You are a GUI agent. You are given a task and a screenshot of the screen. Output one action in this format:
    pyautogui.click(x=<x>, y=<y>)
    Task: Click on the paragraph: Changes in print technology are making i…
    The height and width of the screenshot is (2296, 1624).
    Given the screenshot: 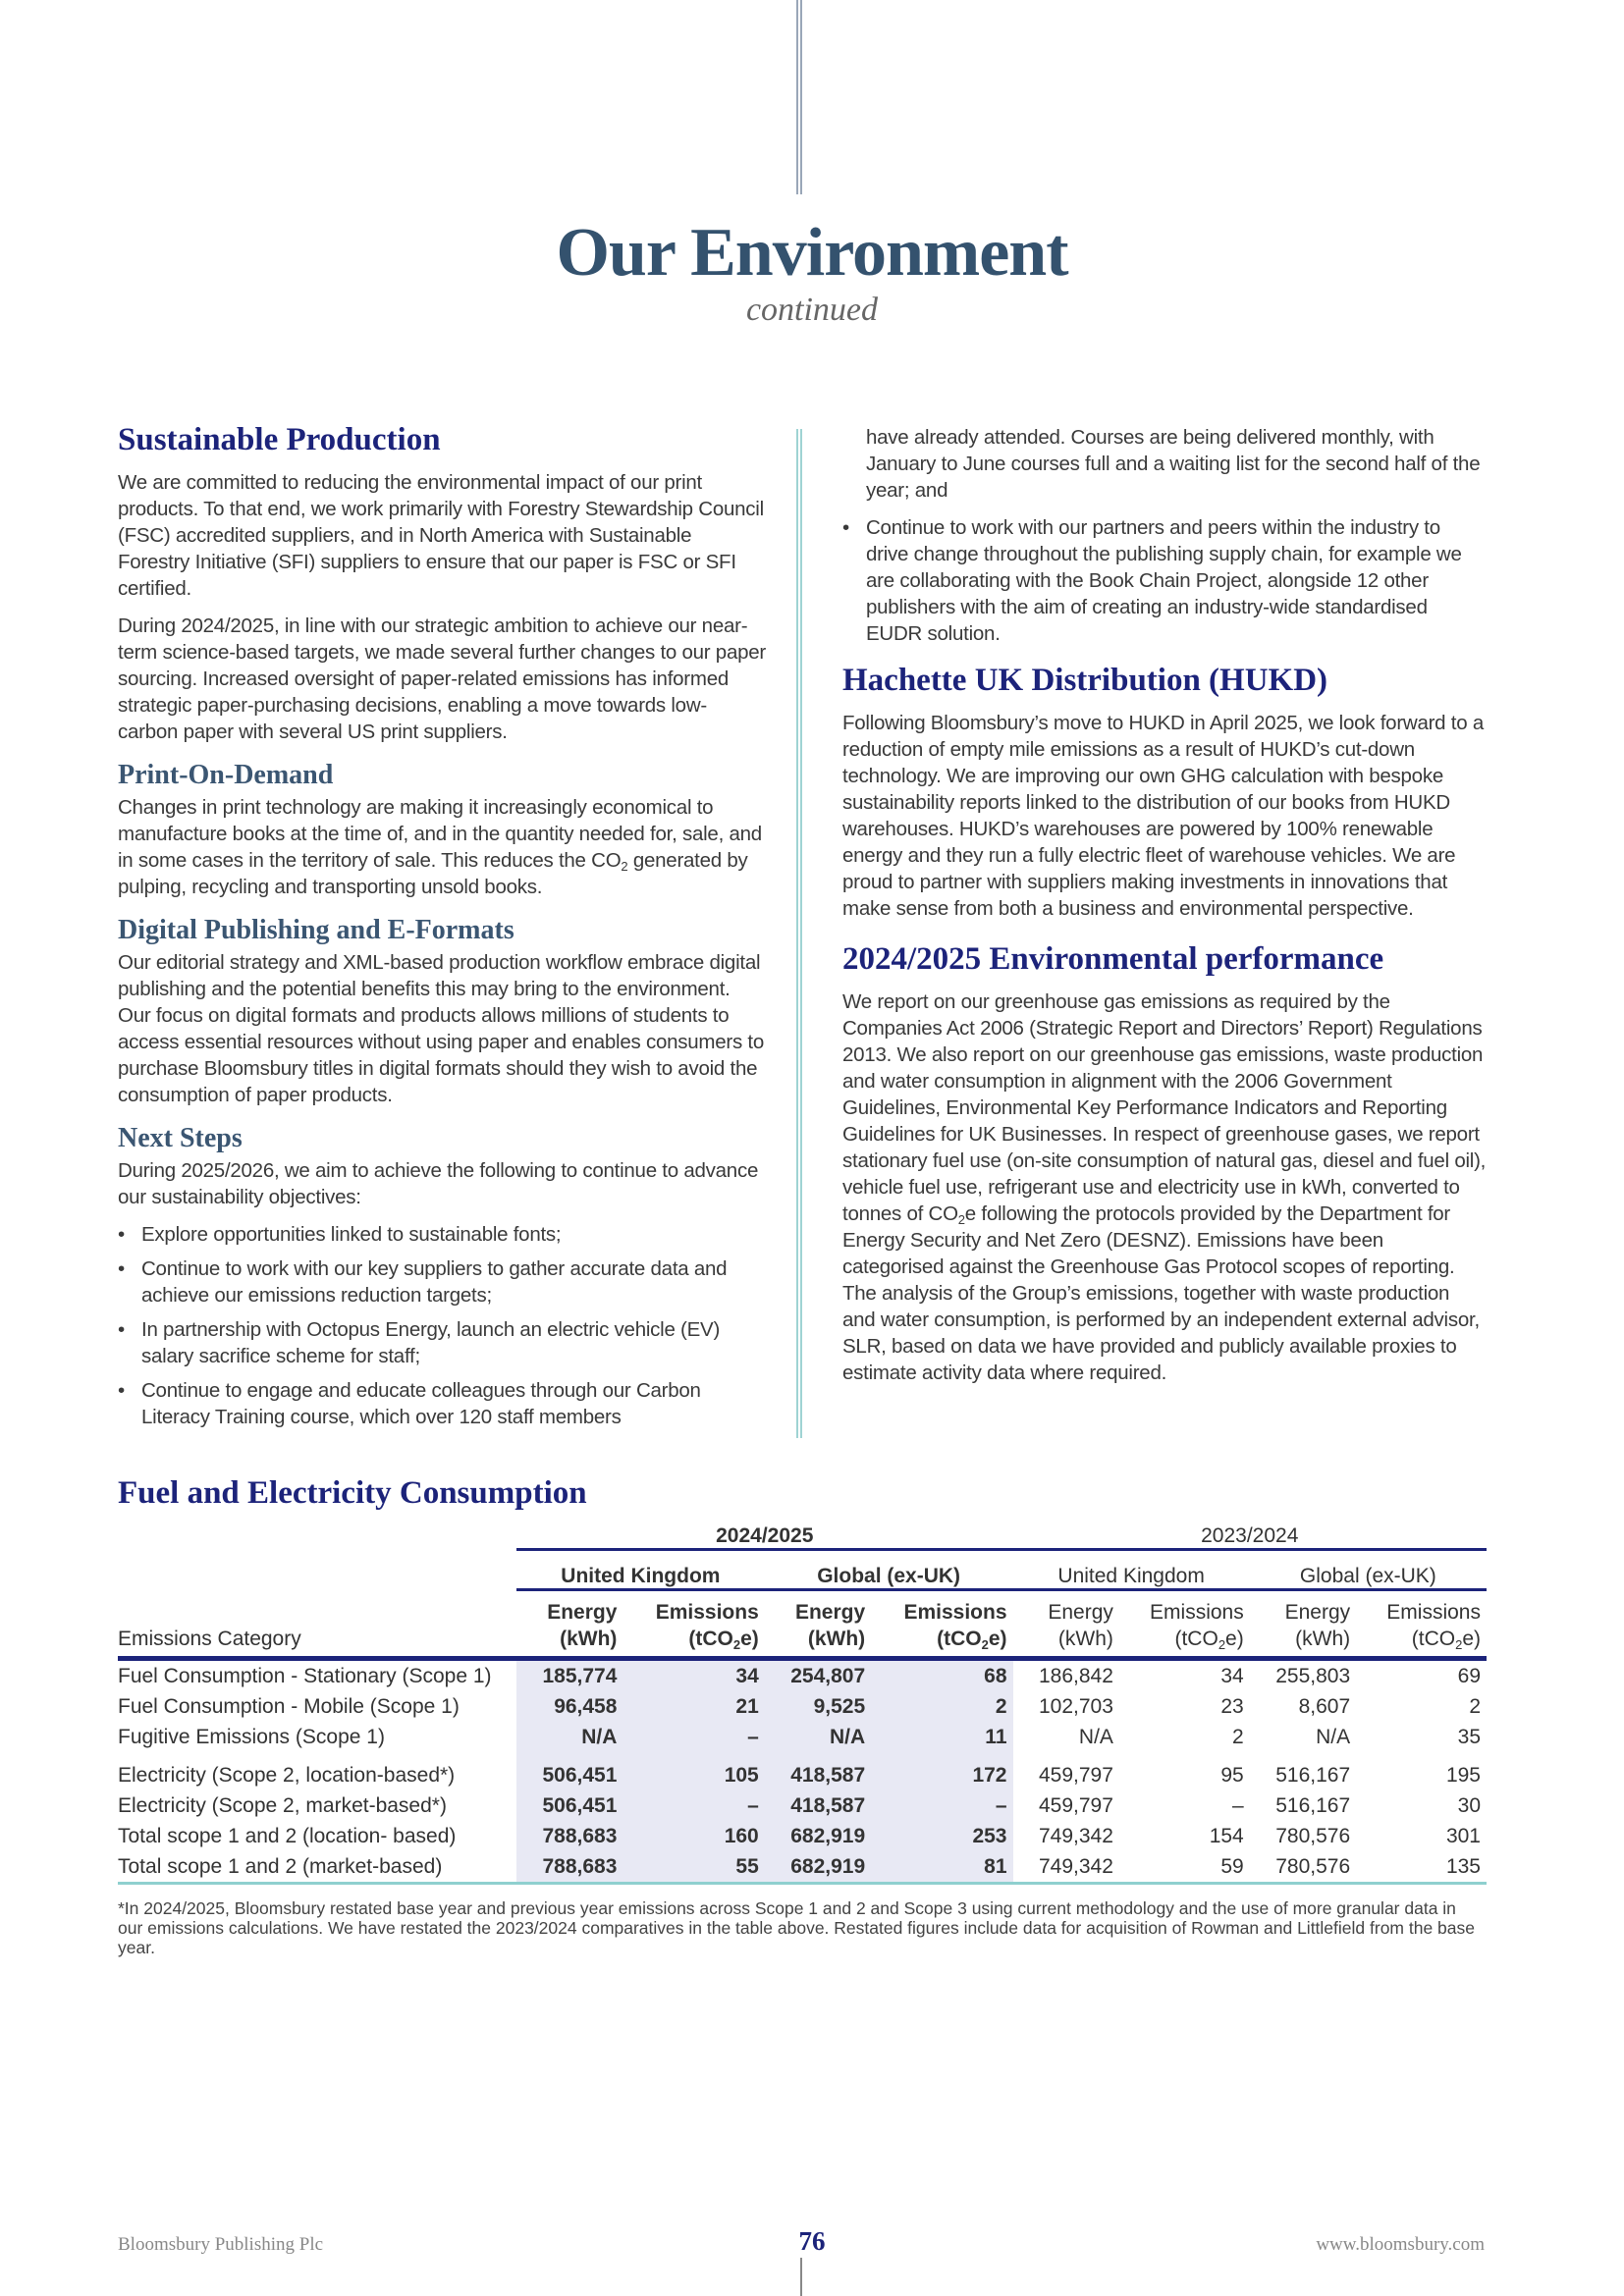 What is the action you would take?
    pyautogui.click(x=442, y=847)
    